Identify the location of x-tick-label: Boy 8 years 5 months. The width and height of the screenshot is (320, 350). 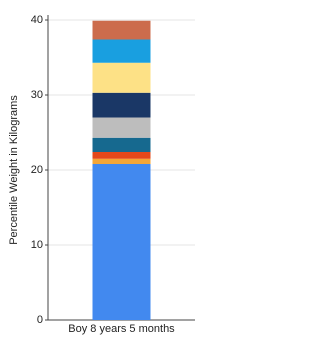
(121, 329).